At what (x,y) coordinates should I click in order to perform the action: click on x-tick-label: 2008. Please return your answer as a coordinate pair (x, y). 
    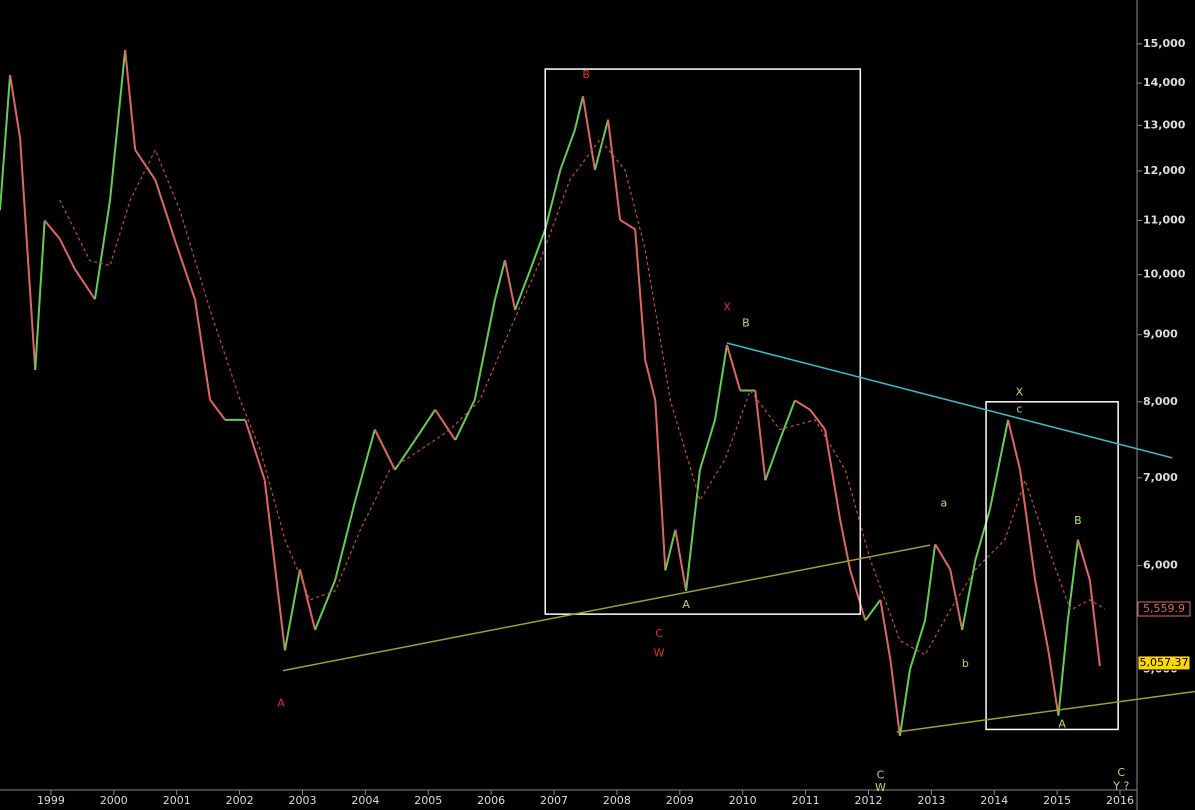
    Looking at the image, I should click on (617, 800).